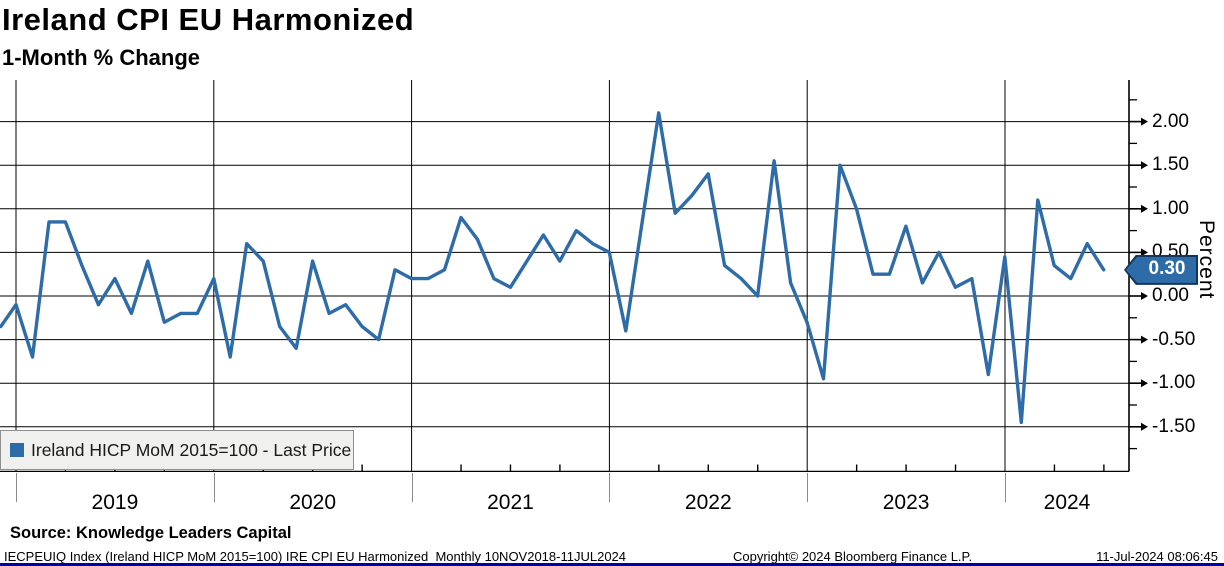 This screenshot has height=566, width=1224. Describe the element at coordinates (1170, 121) in the screenshot. I see `y-axis-tick-label: 2.00` at that location.